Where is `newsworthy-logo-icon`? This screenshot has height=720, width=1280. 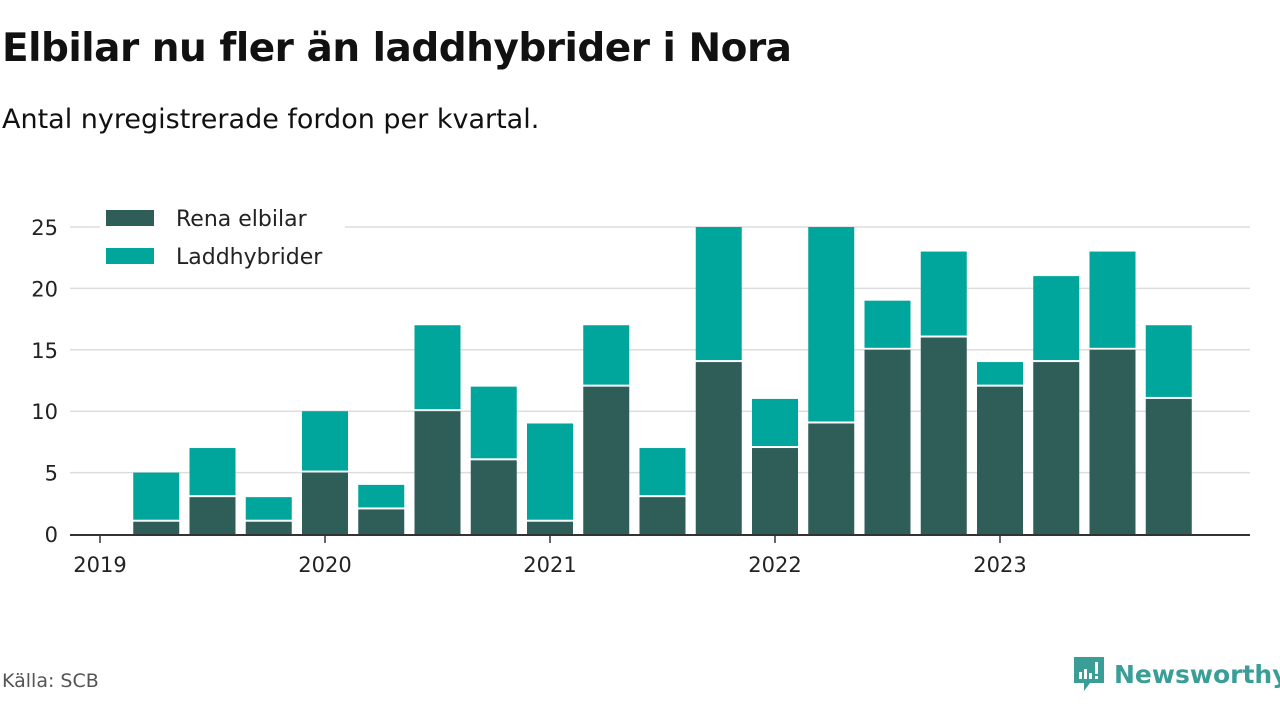
newsworthy-logo-icon is located at coordinates (1089, 674).